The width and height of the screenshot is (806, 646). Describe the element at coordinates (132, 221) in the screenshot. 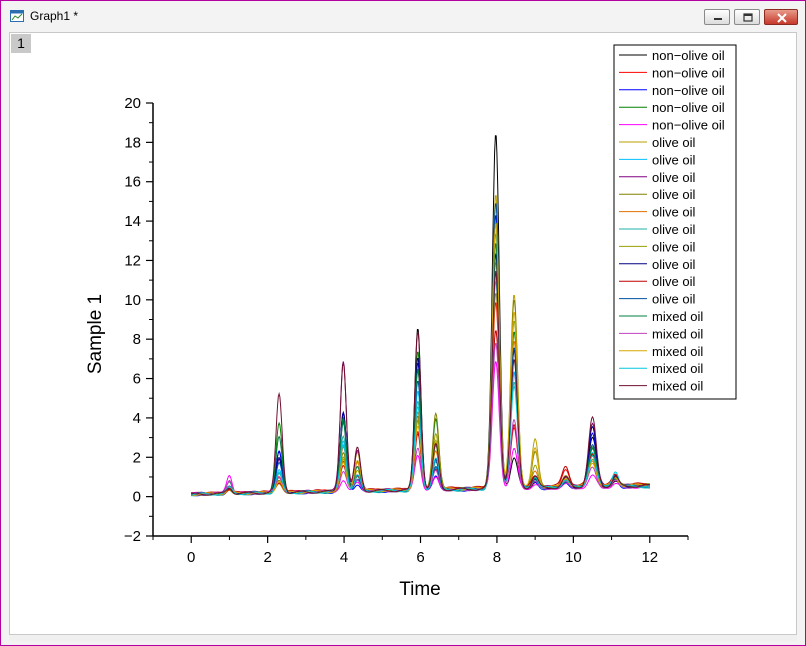

I see `y-tick-label: 14` at that location.